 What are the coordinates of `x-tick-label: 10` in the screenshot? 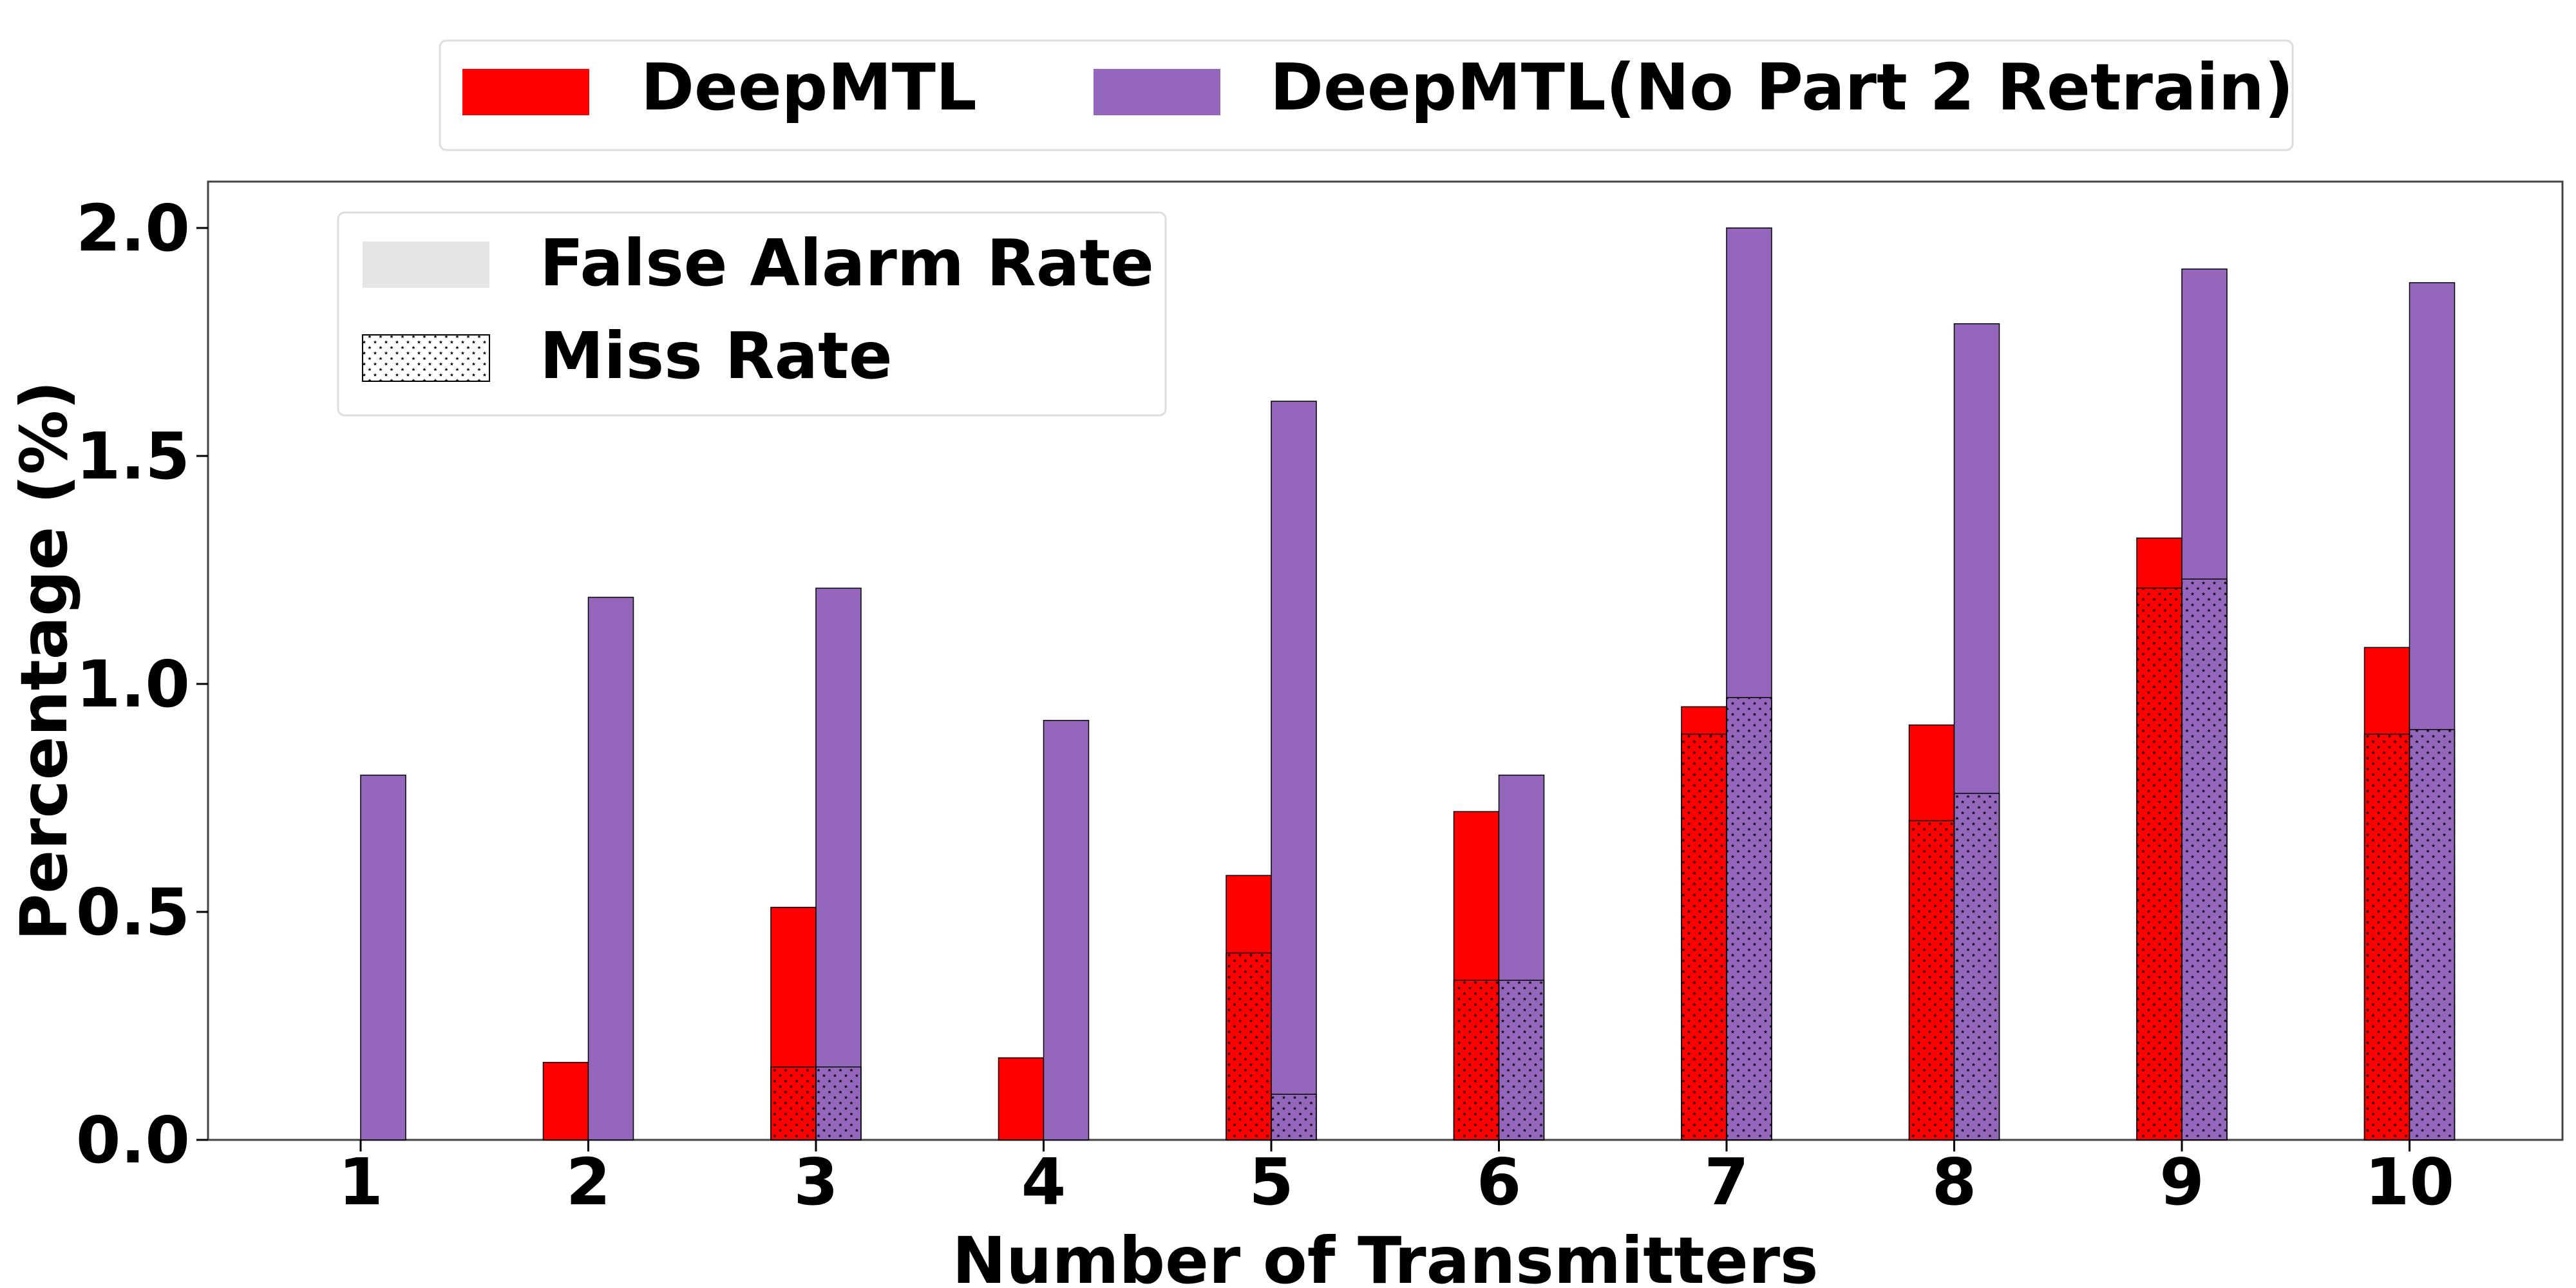 It's located at (2409, 1182).